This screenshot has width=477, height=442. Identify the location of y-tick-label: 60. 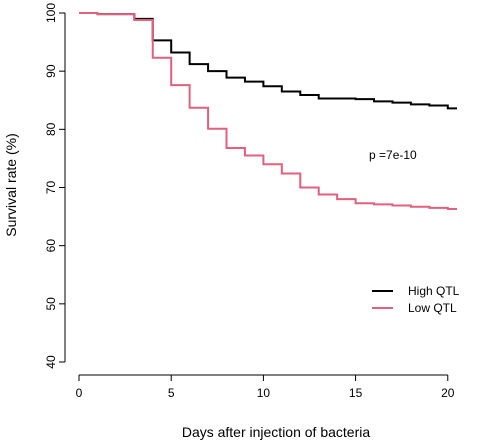
(51, 246).